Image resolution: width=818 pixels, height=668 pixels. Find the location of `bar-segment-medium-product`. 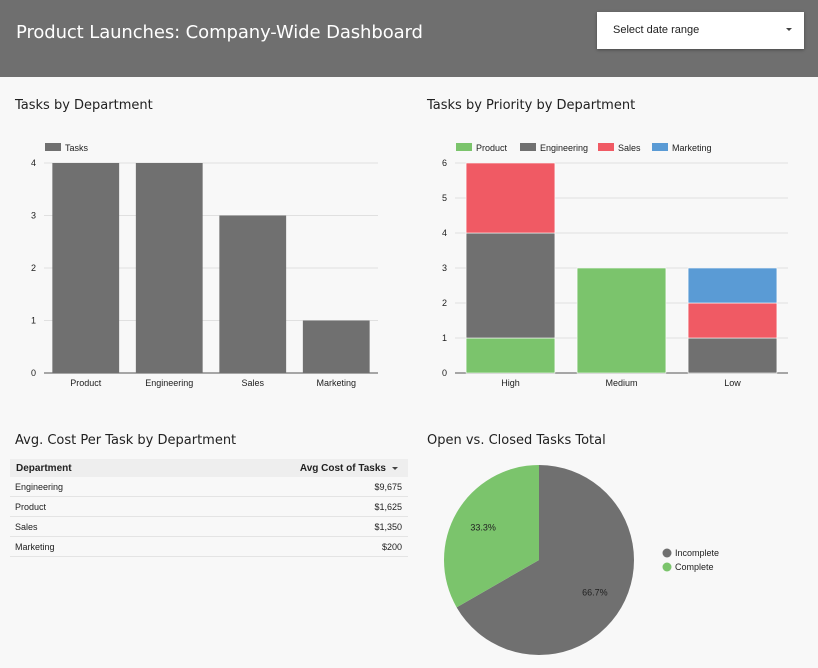

bar-segment-medium-product is located at coordinates (621, 320).